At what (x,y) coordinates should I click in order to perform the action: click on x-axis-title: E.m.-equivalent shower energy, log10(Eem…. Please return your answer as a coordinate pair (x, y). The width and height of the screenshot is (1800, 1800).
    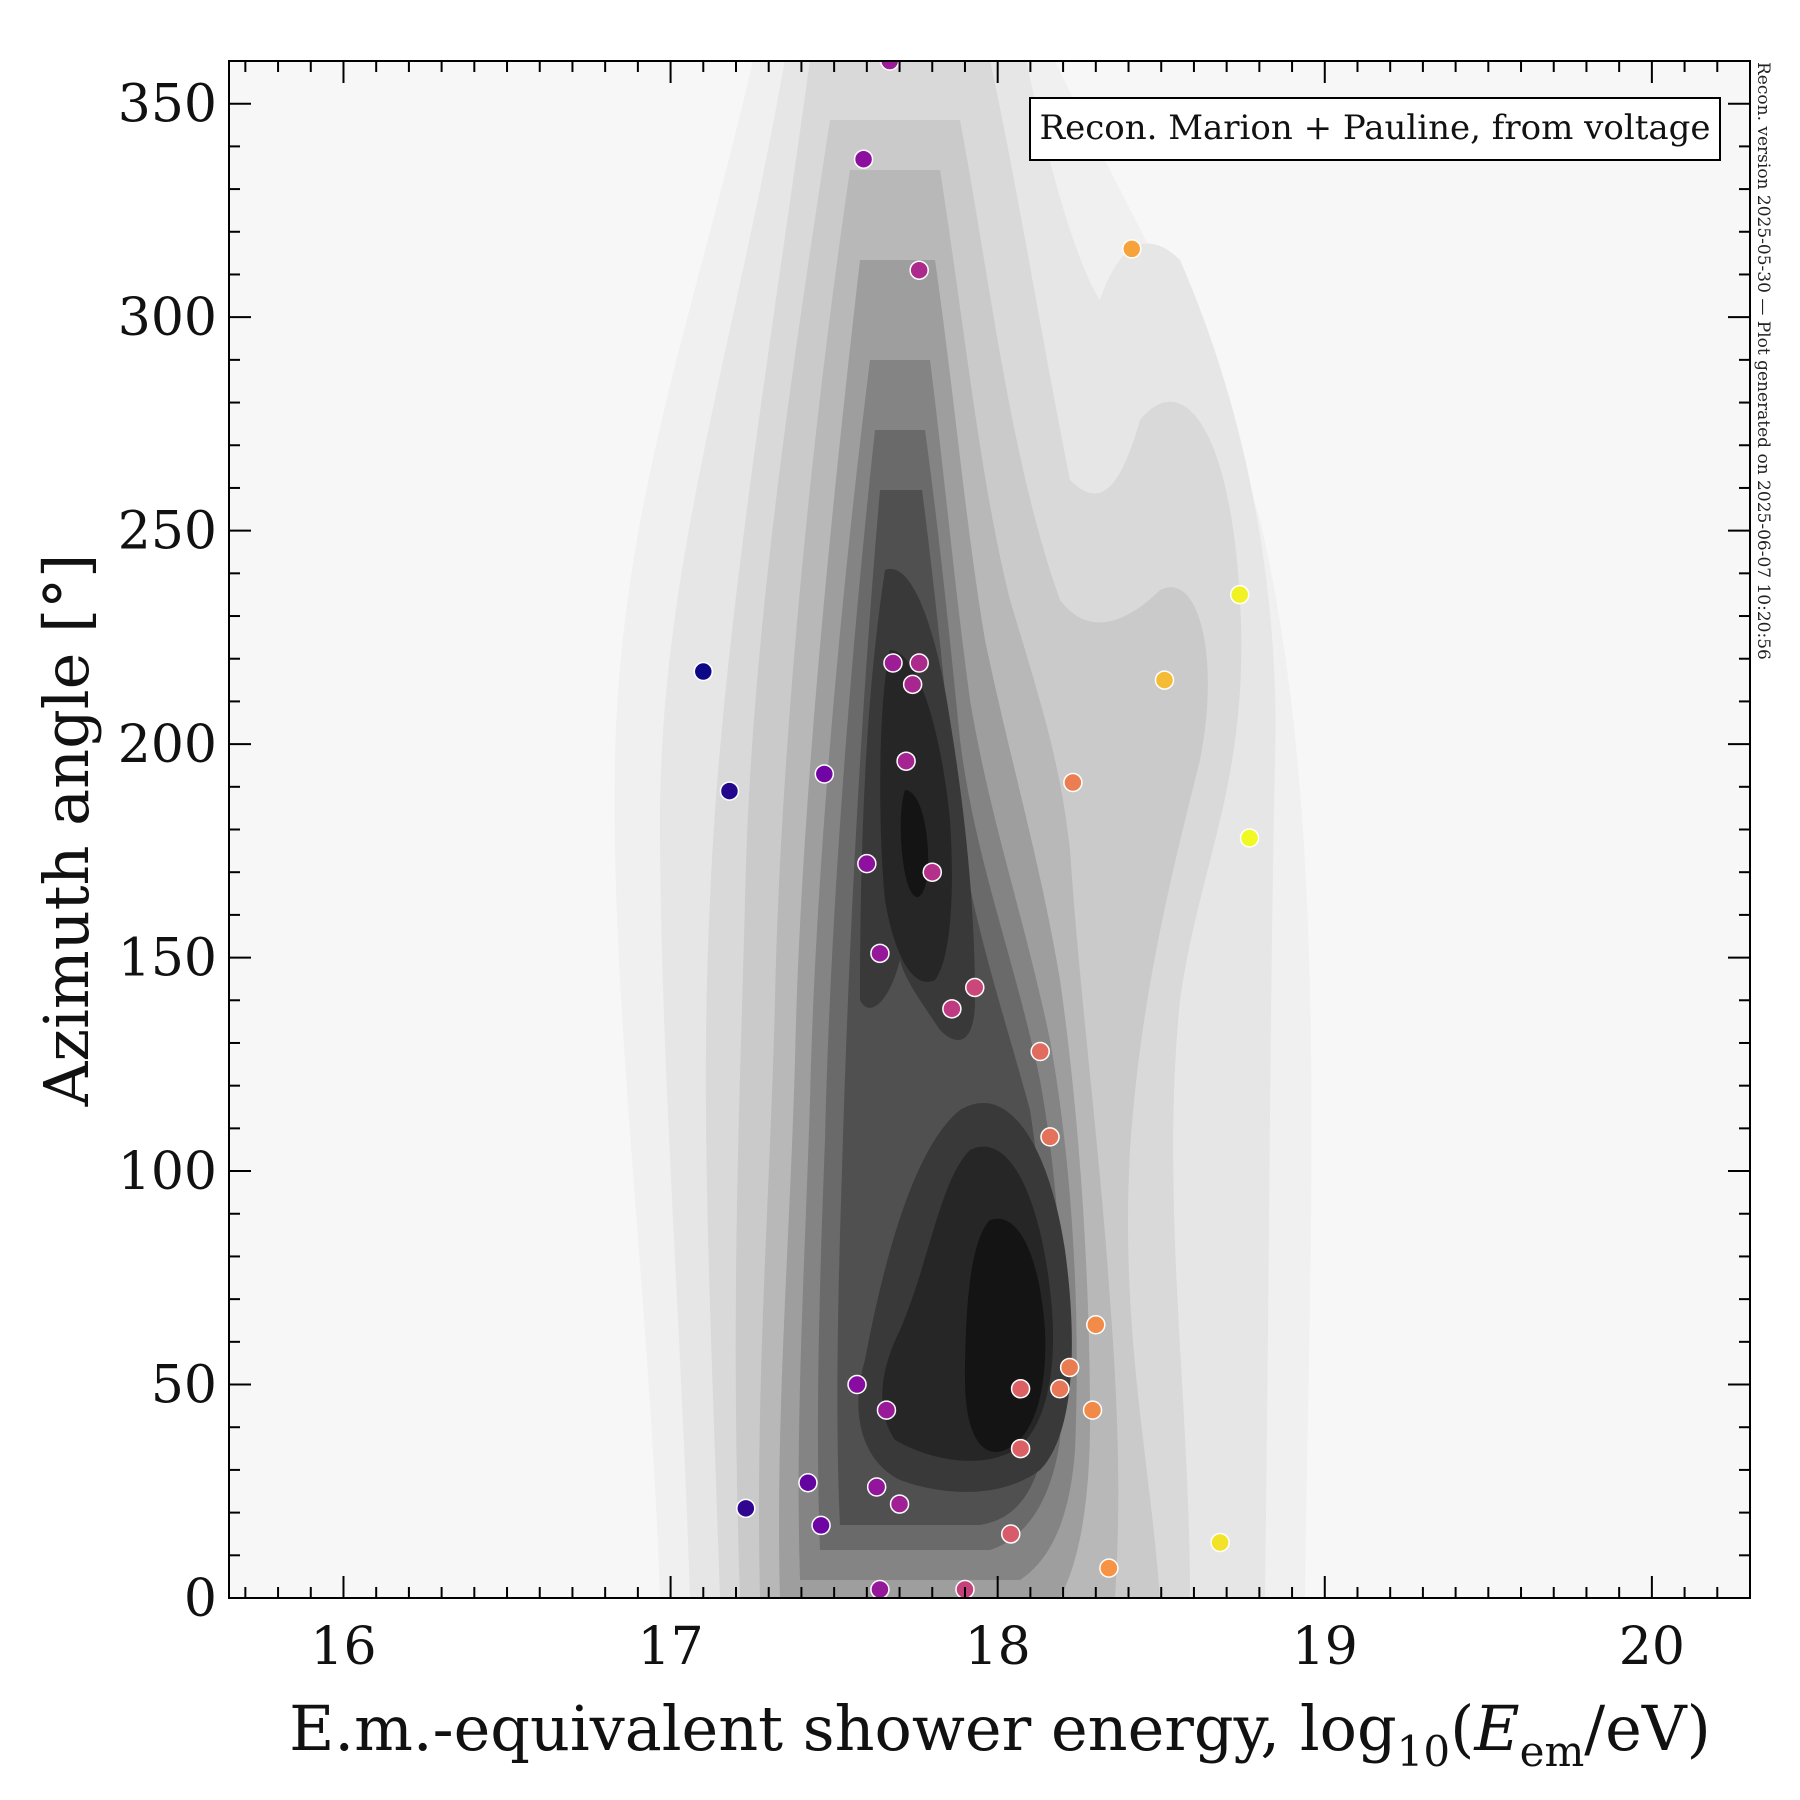
    Looking at the image, I should click on (1000, 1734).